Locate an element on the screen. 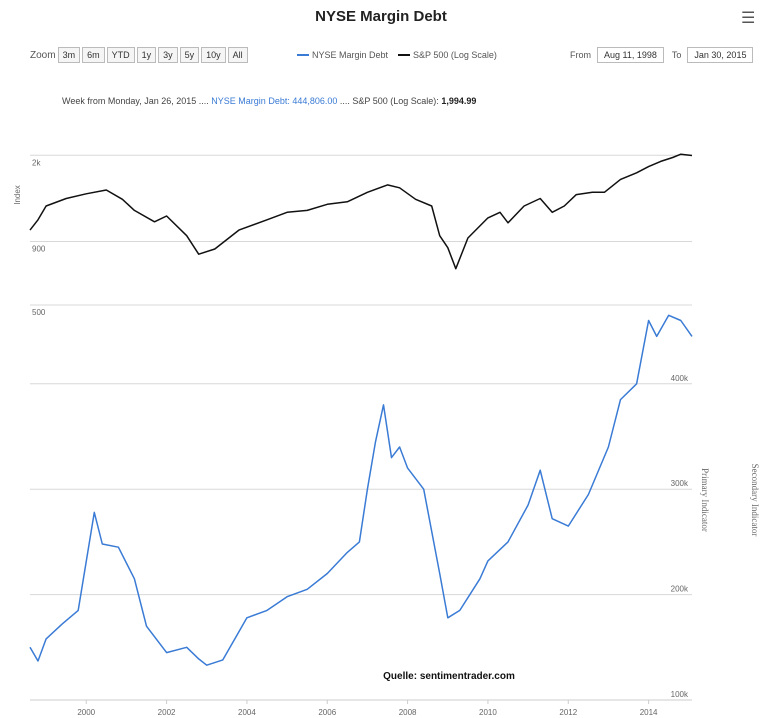 The image size is (762, 718). from-label: From is located at coordinates (580, 55).